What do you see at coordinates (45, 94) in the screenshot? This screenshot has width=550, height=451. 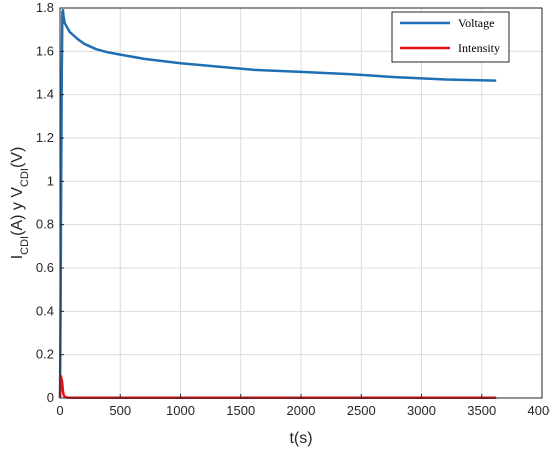 I see `y-tick-label: 1.4` at bounding box center [45, 94].